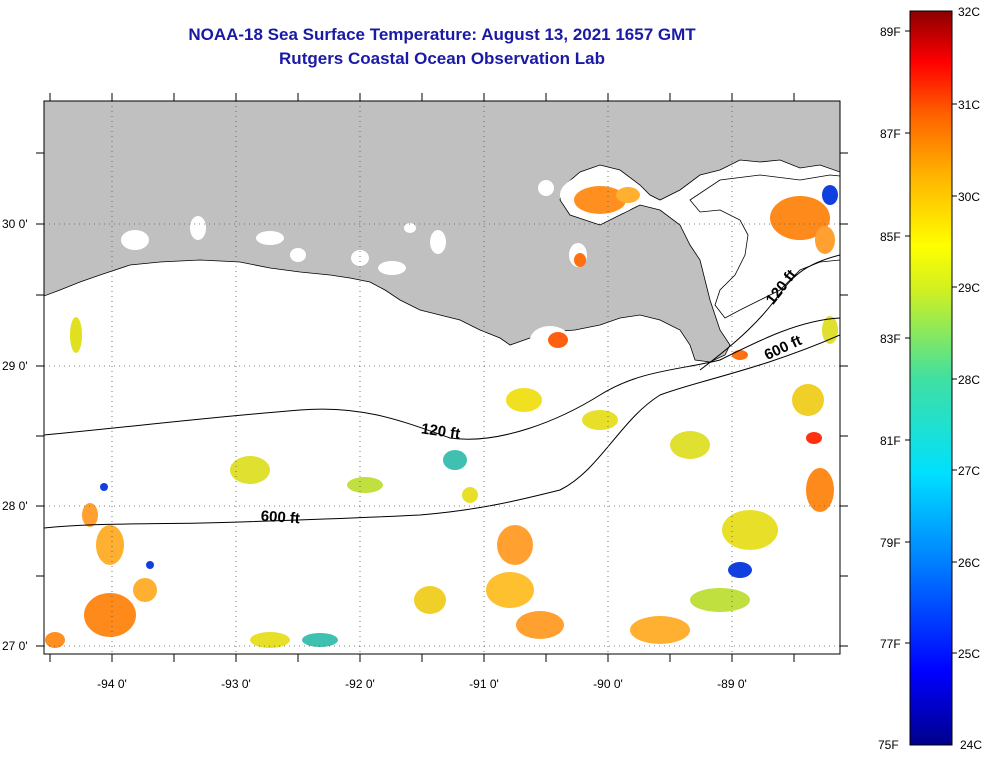  I want to click on lon-label: -91 0', so click(484, 684).